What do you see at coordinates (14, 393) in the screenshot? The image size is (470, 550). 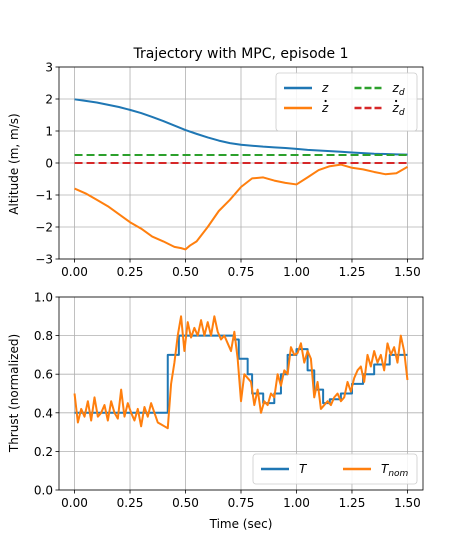 I see `thrust-y-axis-label: Thrust (normalized)` at bounding box center [14, 393].